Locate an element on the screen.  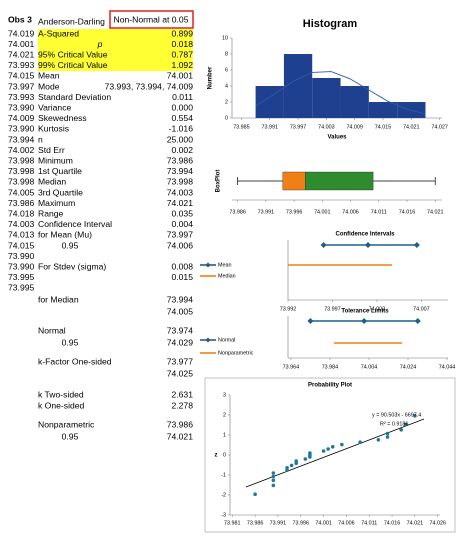
x-tick-label: 73.996 is located at coordinates (301, 523).